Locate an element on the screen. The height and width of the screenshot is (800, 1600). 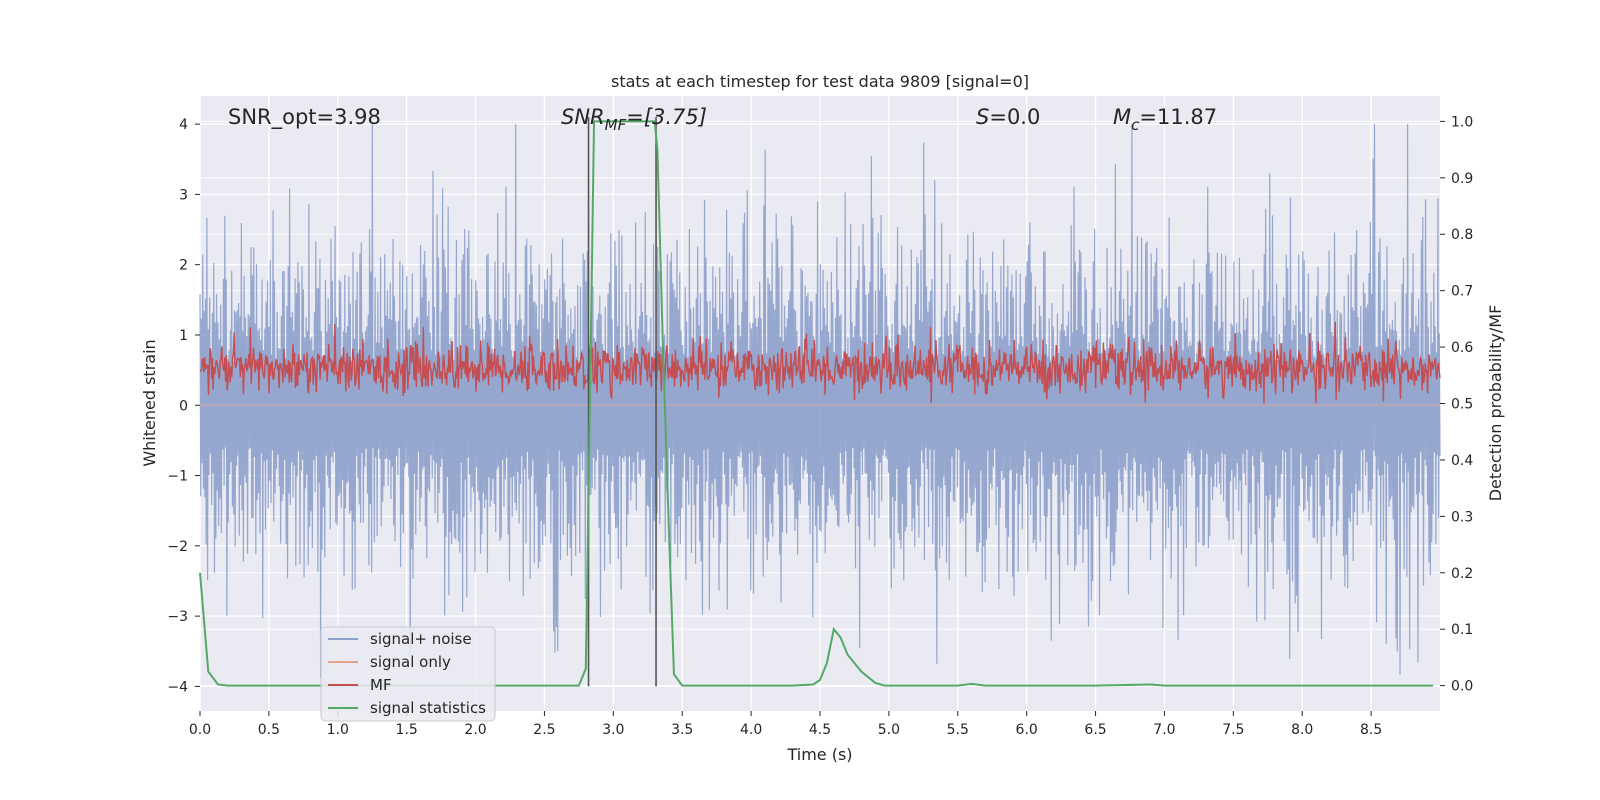
annotation-s: S=0.0 is located at coordinates (1008, 117).